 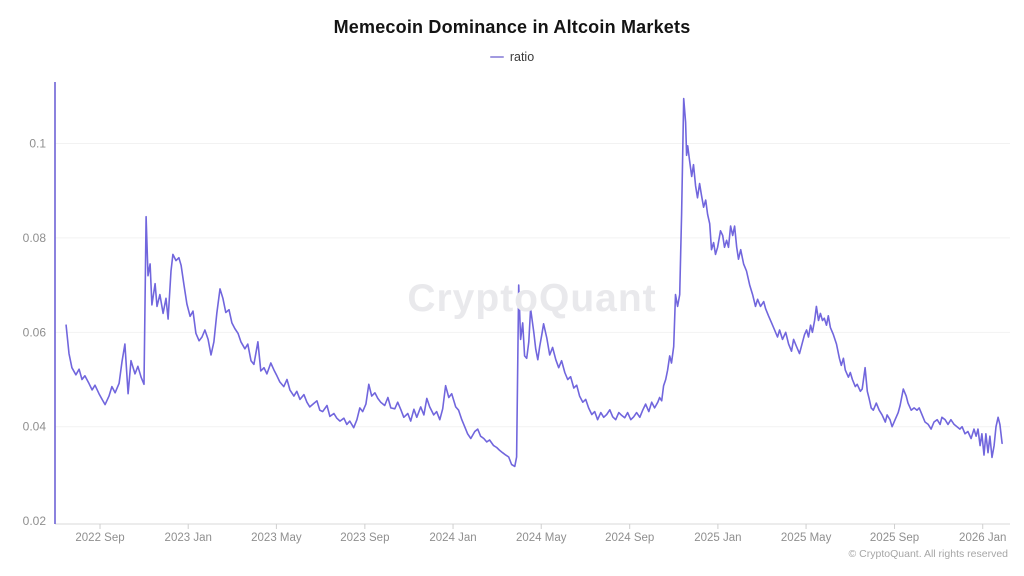 What do you see at coordinates (188, 538) in the screenshot?
I see `x-axis-tick-label: 2023 Jan` at bounding box center [188, 538].